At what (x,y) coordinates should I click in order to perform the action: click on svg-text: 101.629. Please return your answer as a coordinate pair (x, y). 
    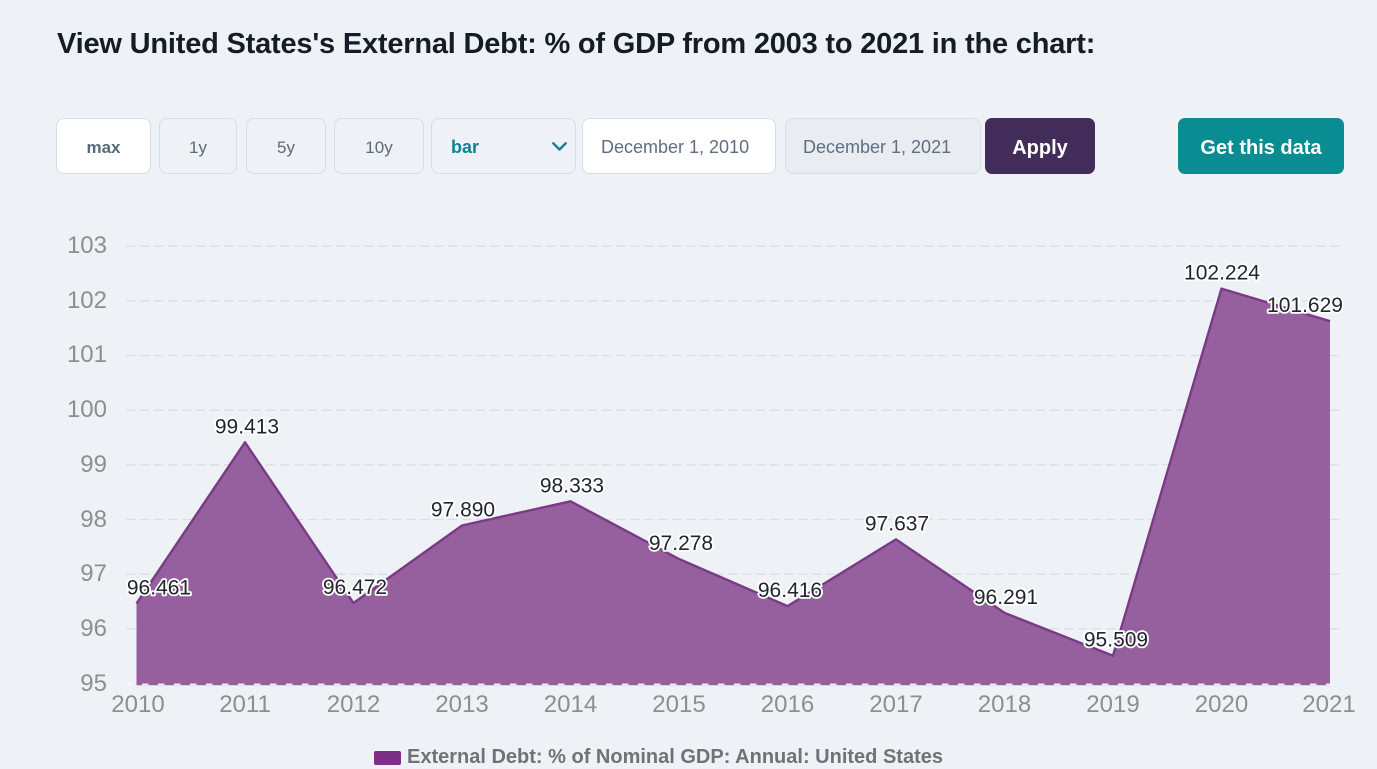
    Looking at the image, I should click on (1305, 305).